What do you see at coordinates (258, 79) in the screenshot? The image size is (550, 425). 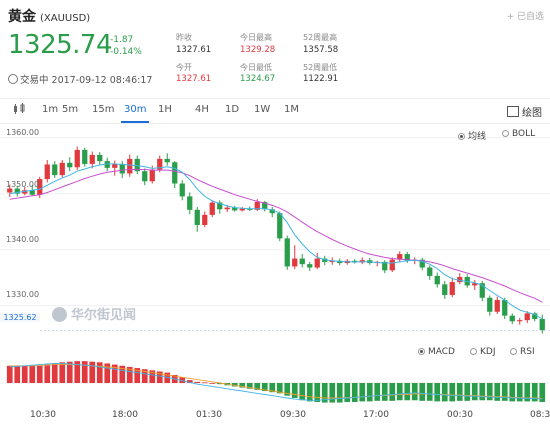 I see `low-value: 1324.67` at bounding box center [258, 79].